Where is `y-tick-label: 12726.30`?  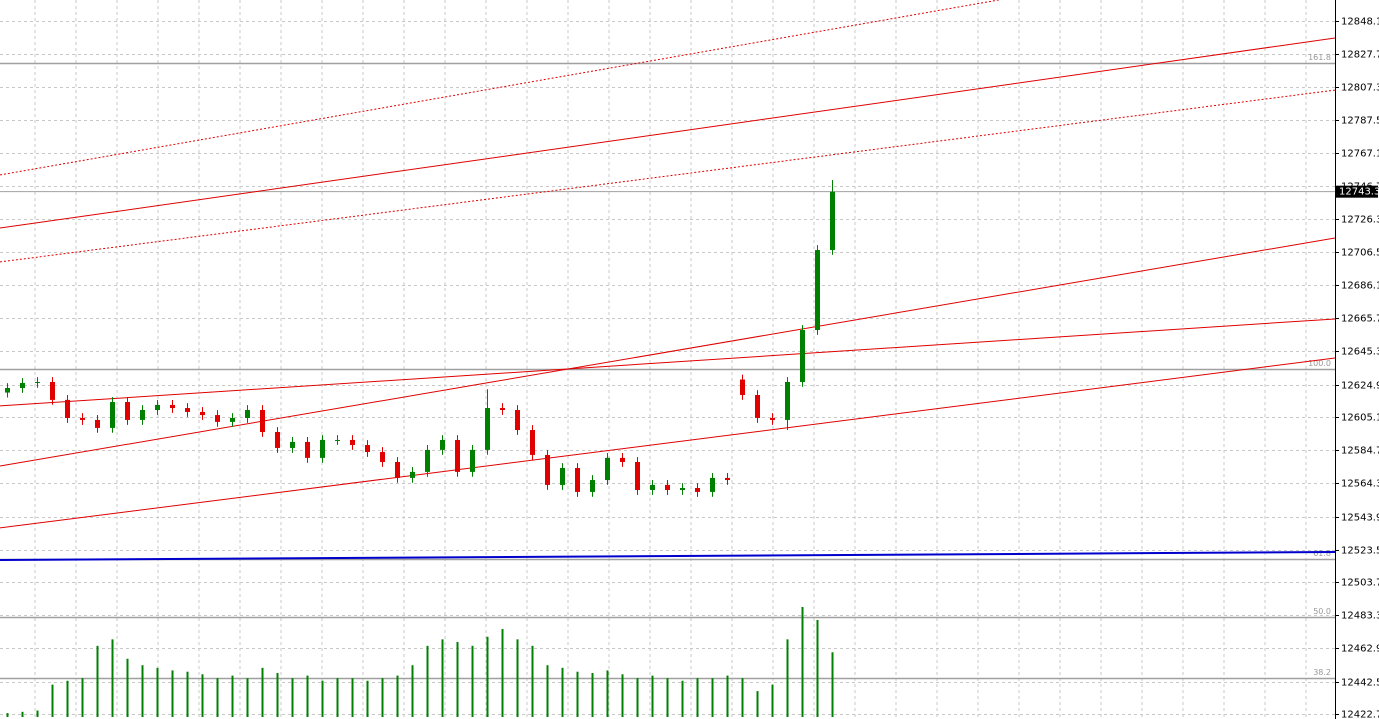 y-tick-label: 12726.30 is located at coordinates (1360, 220).